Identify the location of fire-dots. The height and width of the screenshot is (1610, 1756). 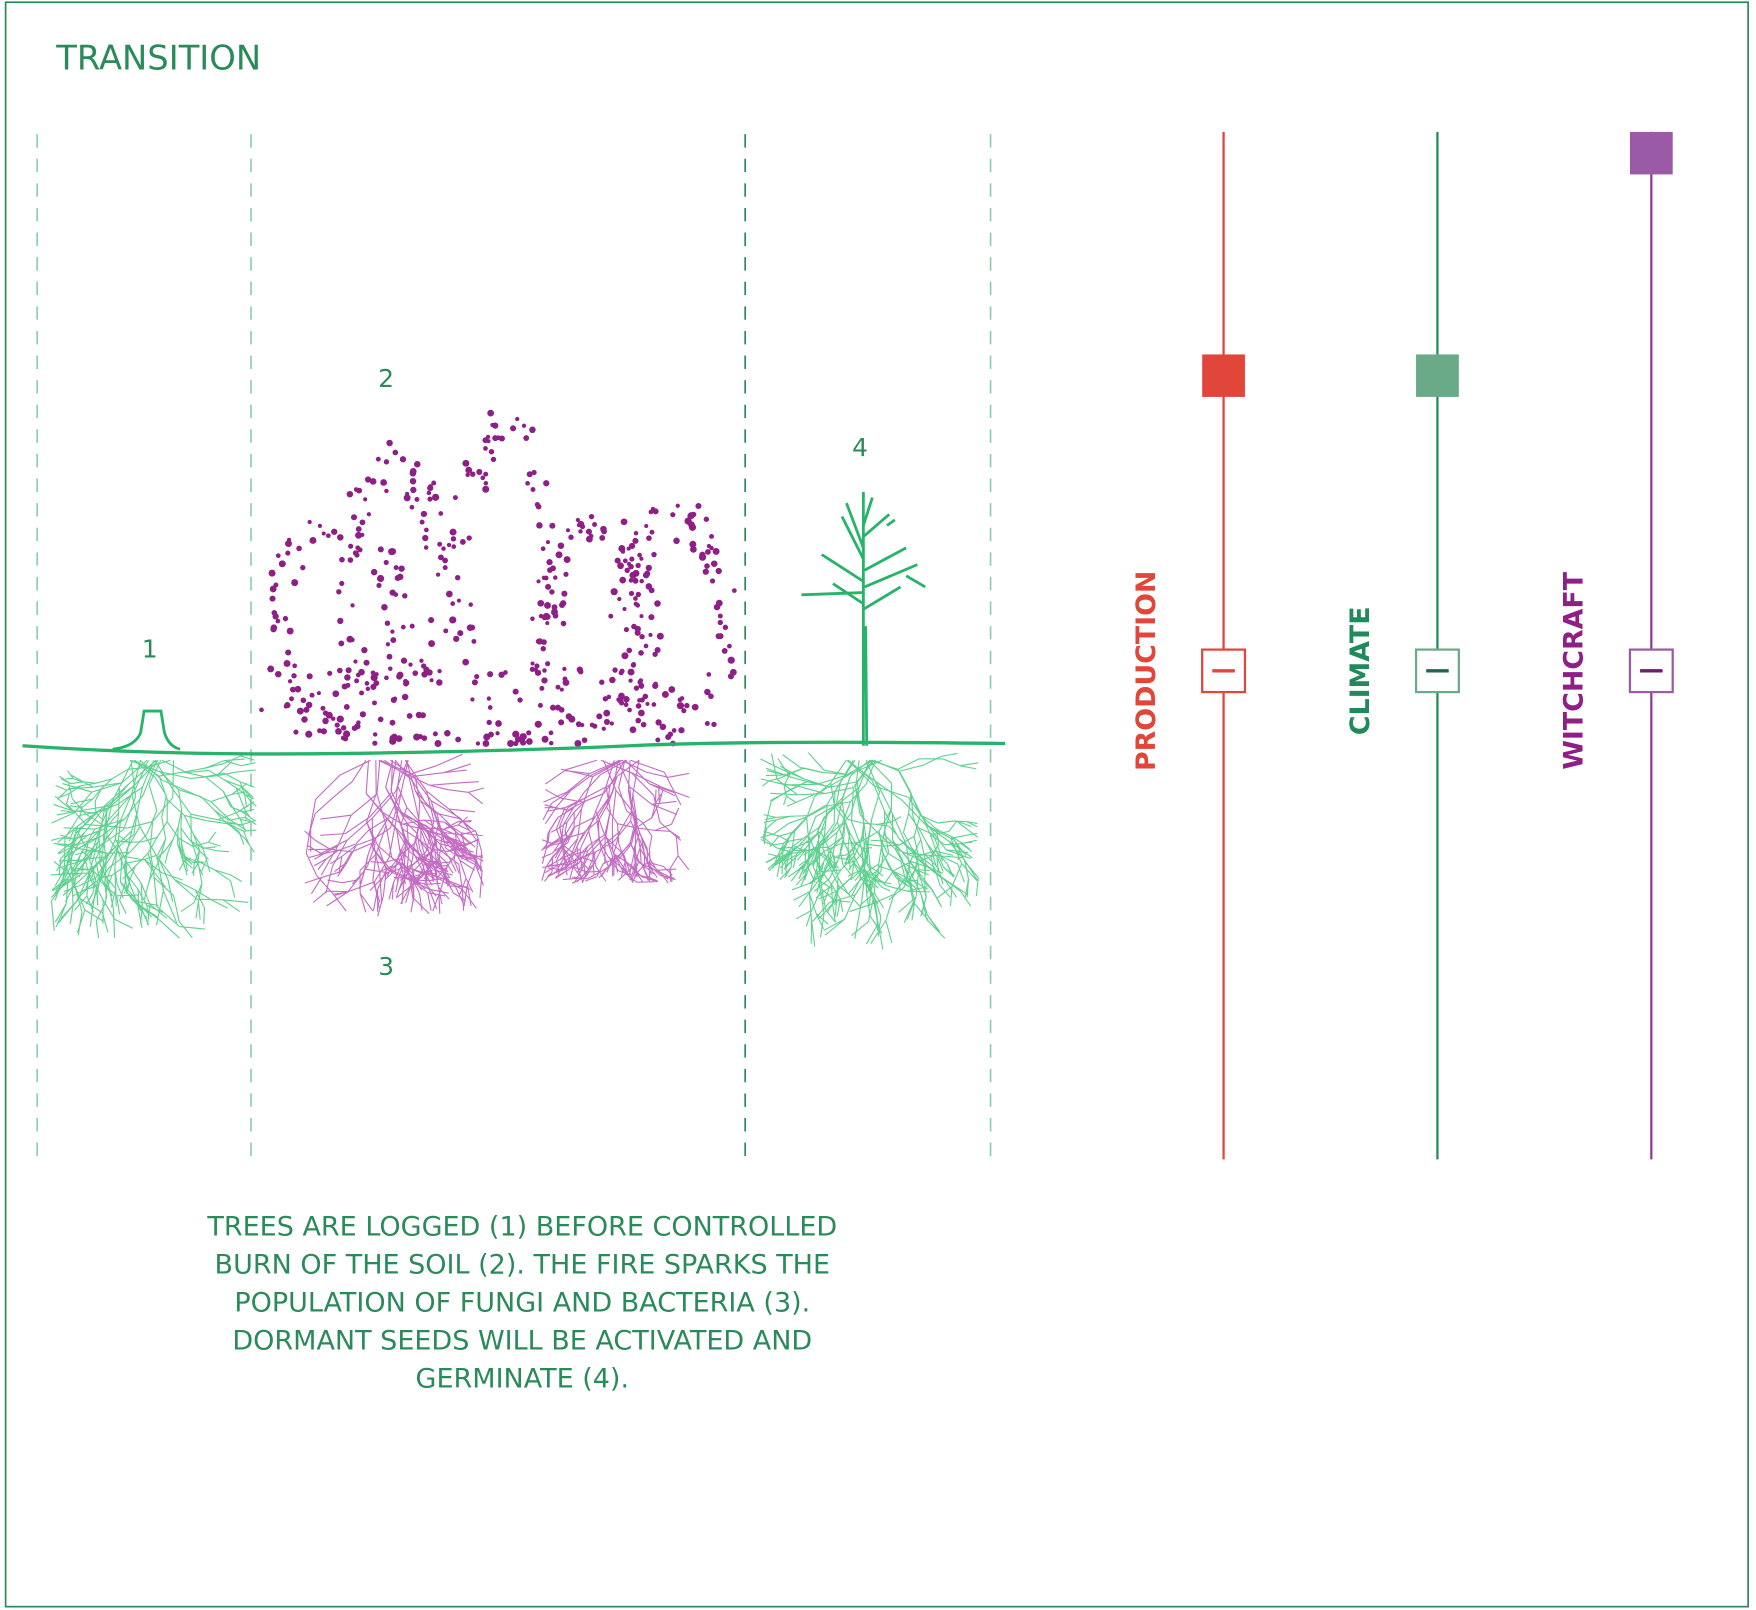
(498, 578).